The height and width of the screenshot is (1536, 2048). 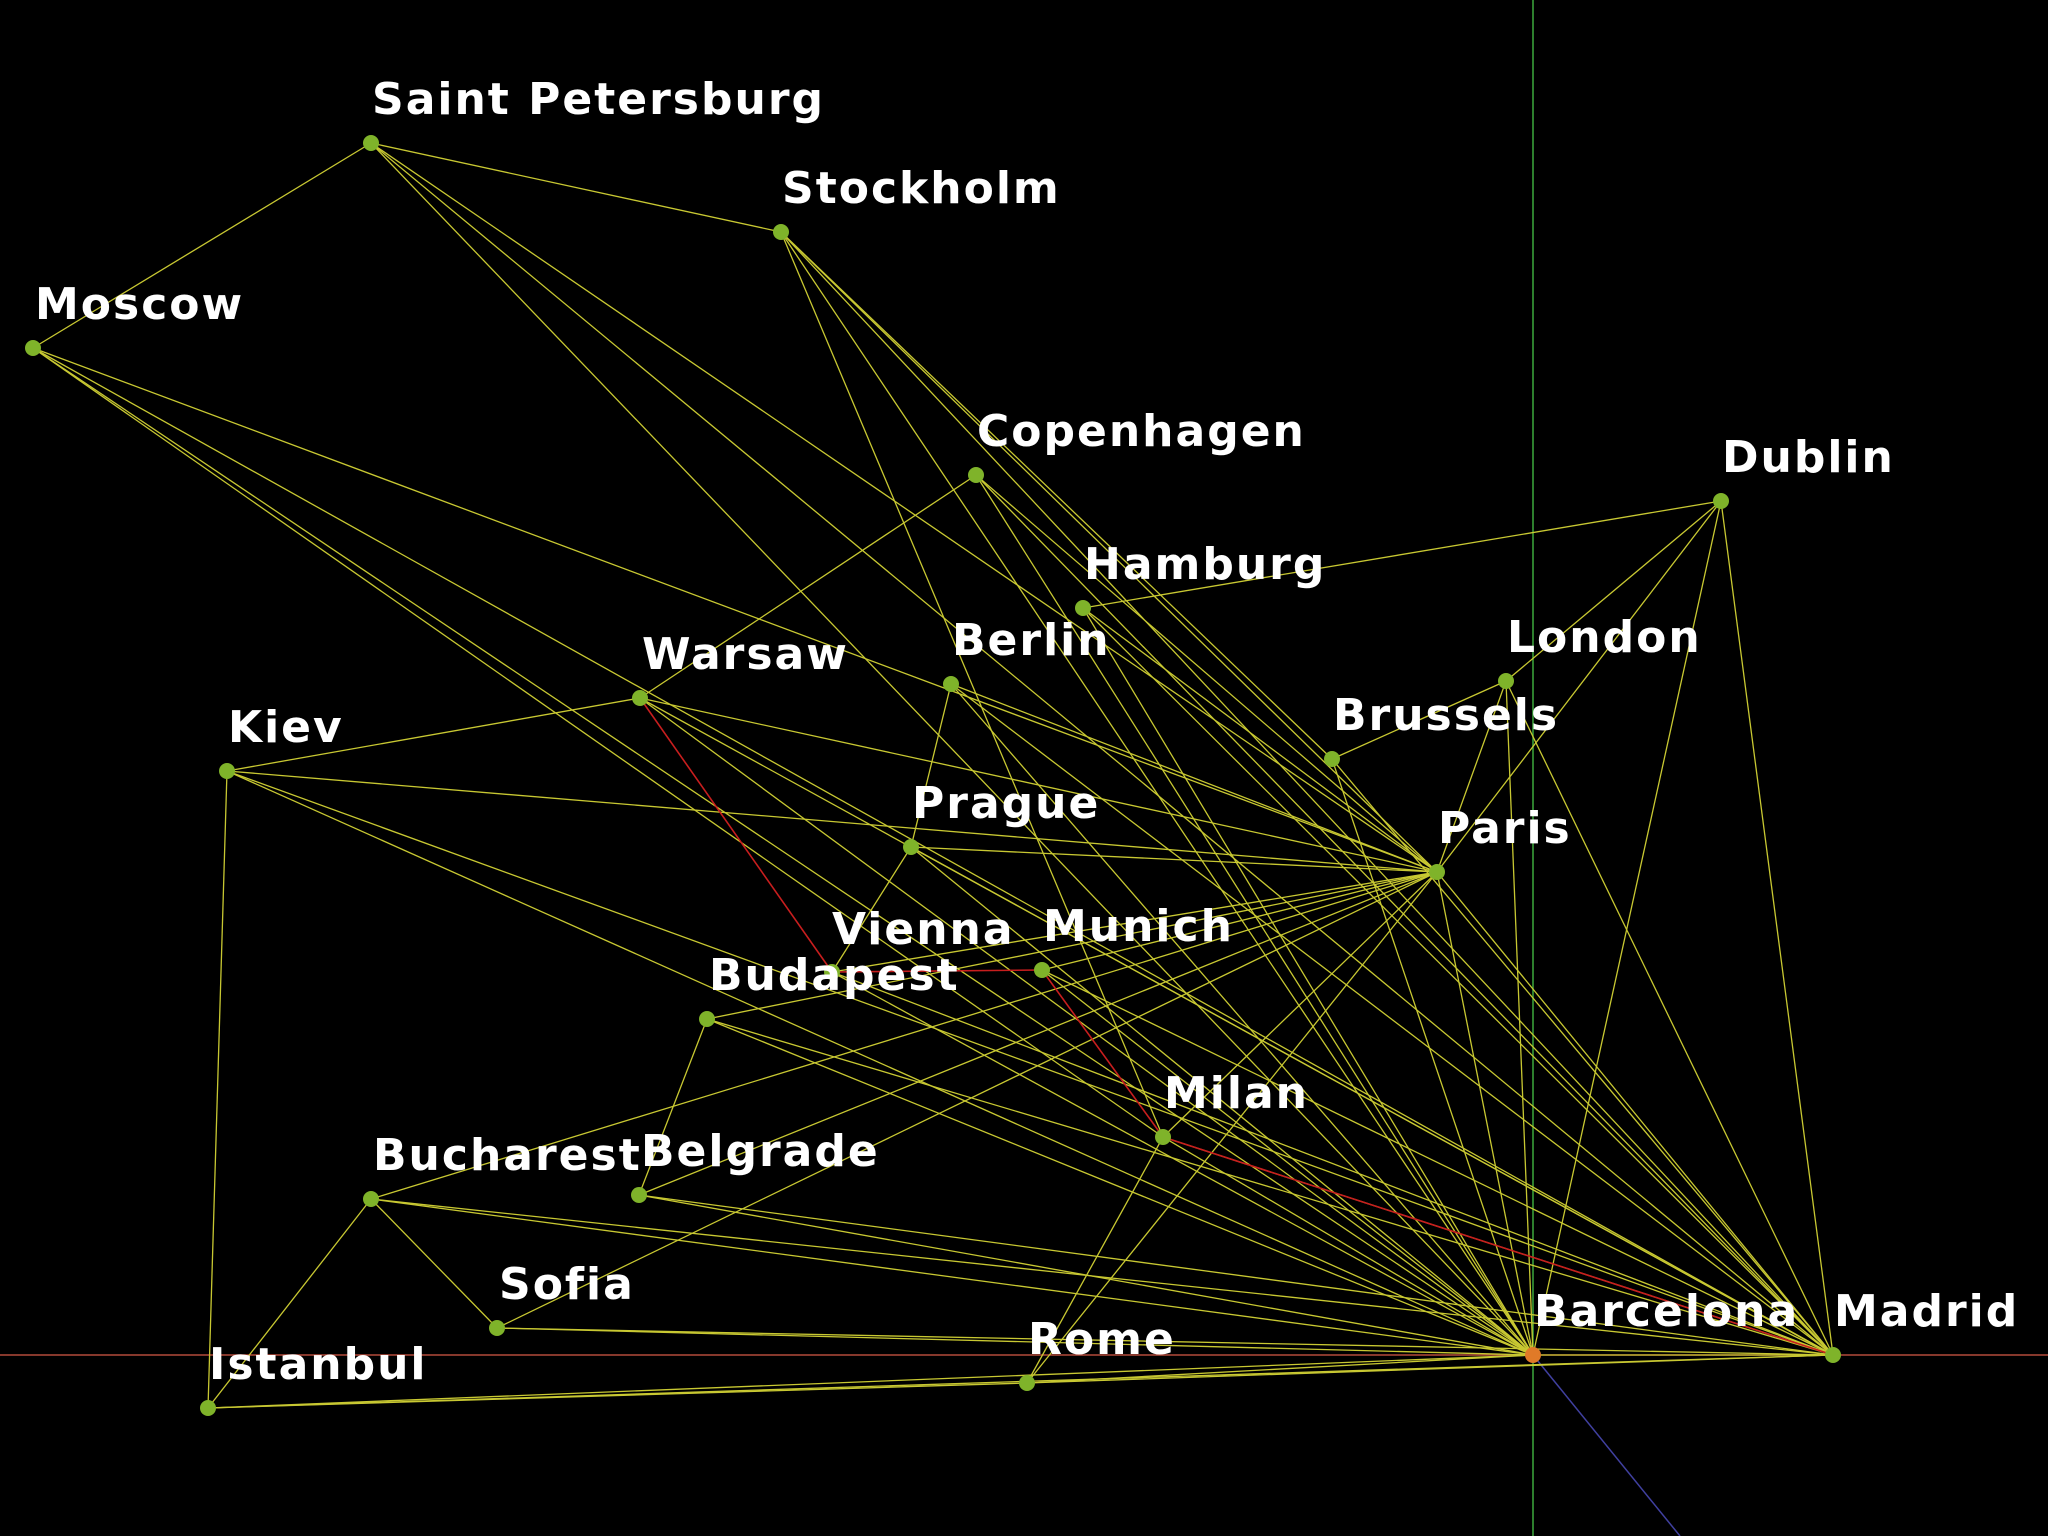 I want to click on city-node-dublin, so click(x=1721, y=501).